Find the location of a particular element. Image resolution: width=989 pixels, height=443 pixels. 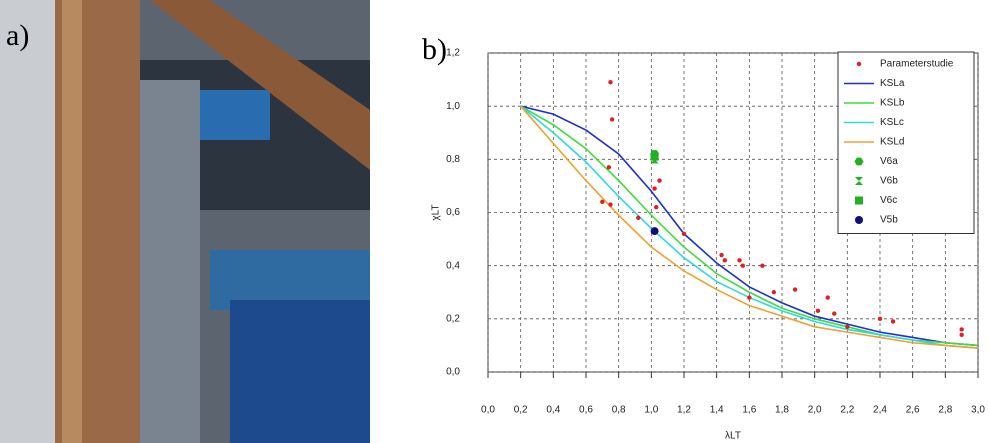

x-tick-label: 0,4 is located at coordinates (553, 410).